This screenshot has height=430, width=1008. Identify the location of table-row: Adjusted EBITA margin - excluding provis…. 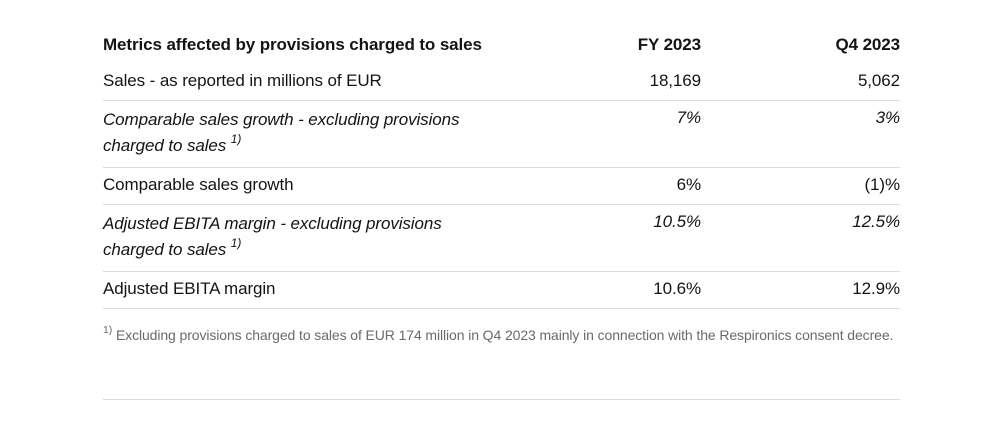
(501, 238).